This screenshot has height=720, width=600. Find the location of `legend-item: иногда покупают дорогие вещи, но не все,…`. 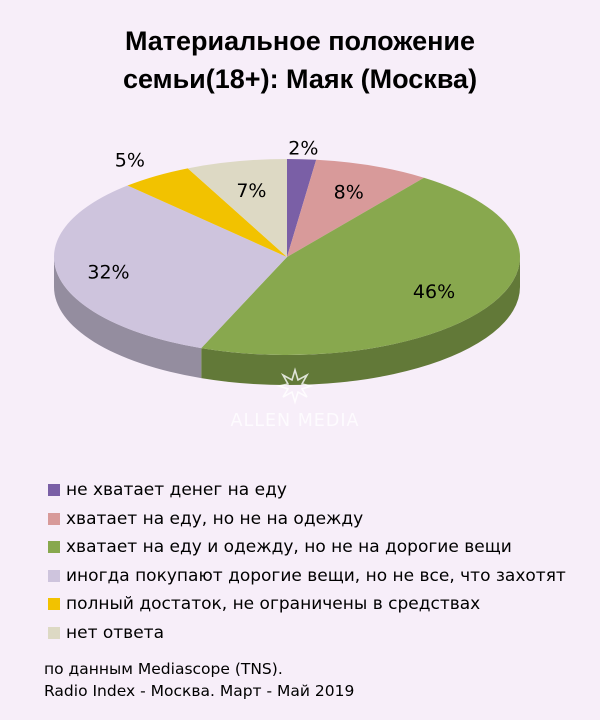

legend-item: иногда покупают дорогие вещи, но не все,… is located at coordinates (307, 576).